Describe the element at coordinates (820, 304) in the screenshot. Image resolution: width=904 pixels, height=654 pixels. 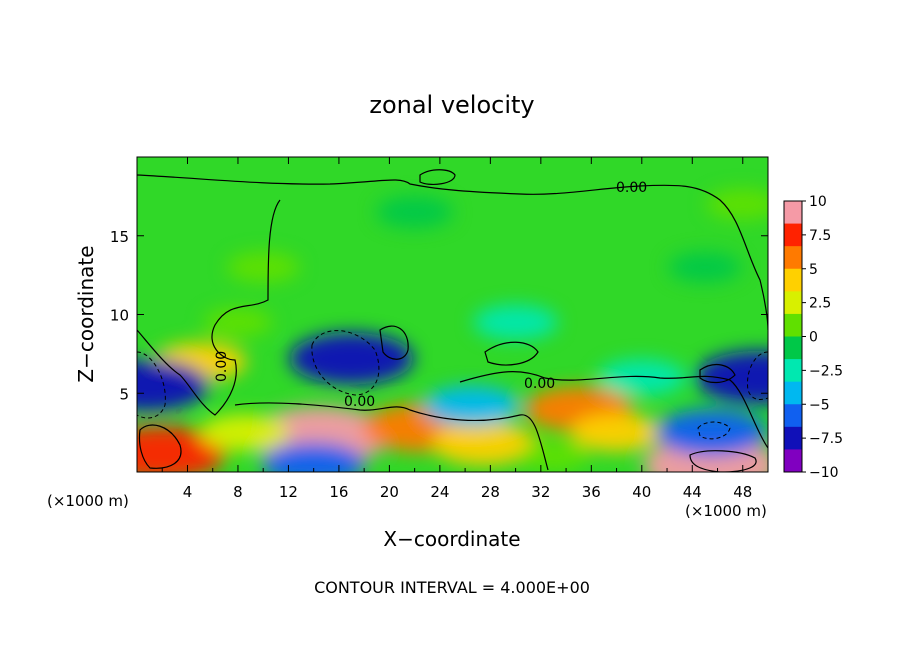
I see `colorbar-tick-label: 2.5` at that location.